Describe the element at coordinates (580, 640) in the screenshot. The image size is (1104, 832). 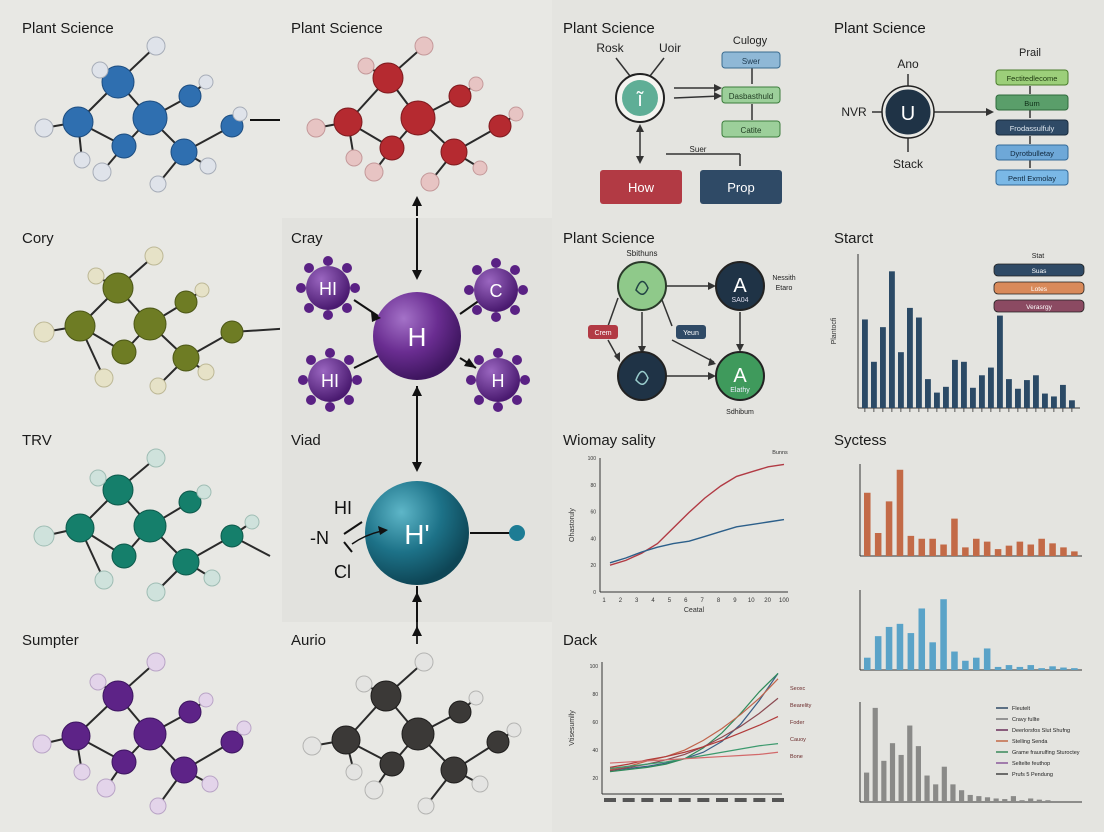
I see `chart-title: Dack` at that location.